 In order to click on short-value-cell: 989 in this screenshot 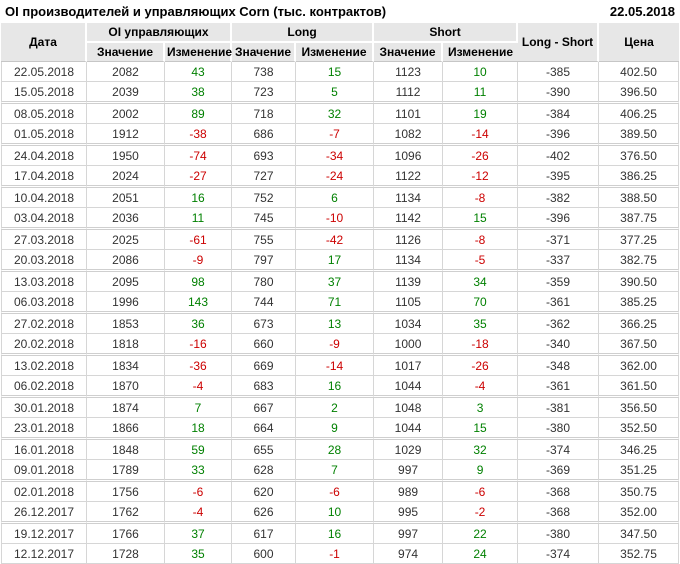, I will do `click(409, 492)`.